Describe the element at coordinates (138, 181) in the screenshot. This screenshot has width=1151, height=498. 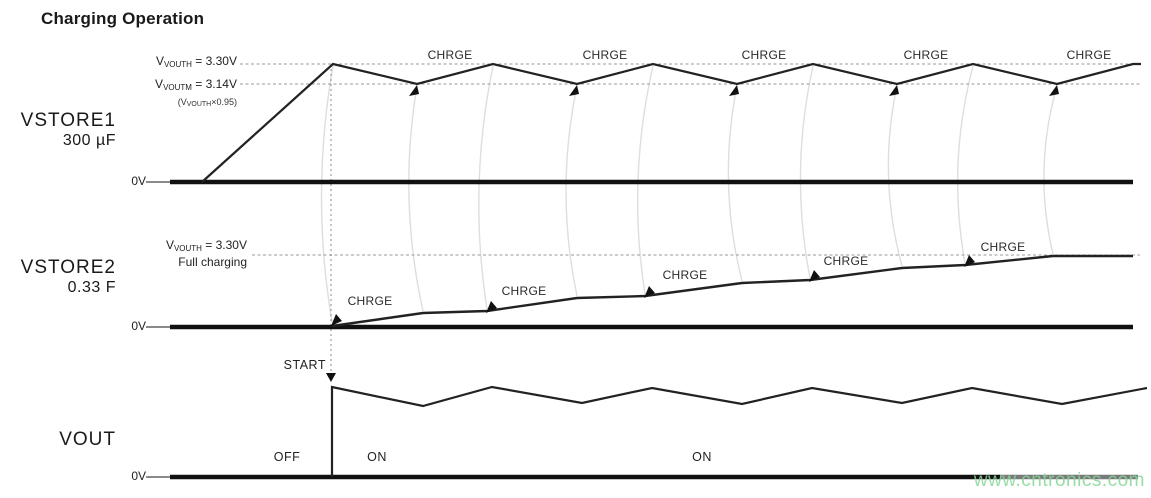
I see `vstore1-zero-label: 0V` at that location.